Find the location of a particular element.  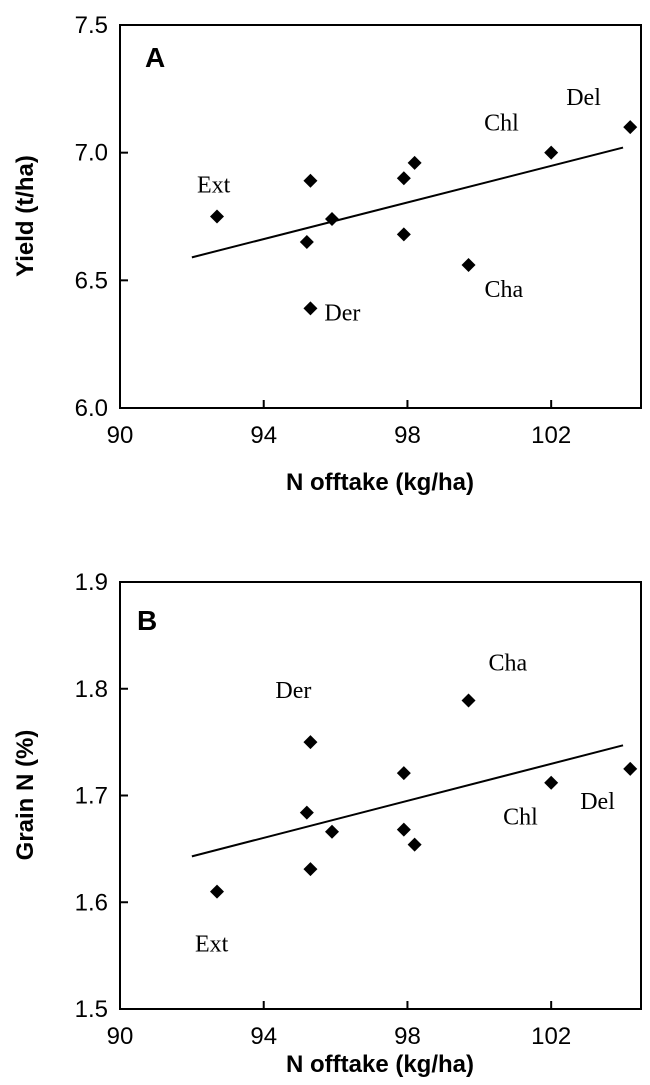

y-axis-title: Yield (t/ha) is located at coordinates (25, 216).